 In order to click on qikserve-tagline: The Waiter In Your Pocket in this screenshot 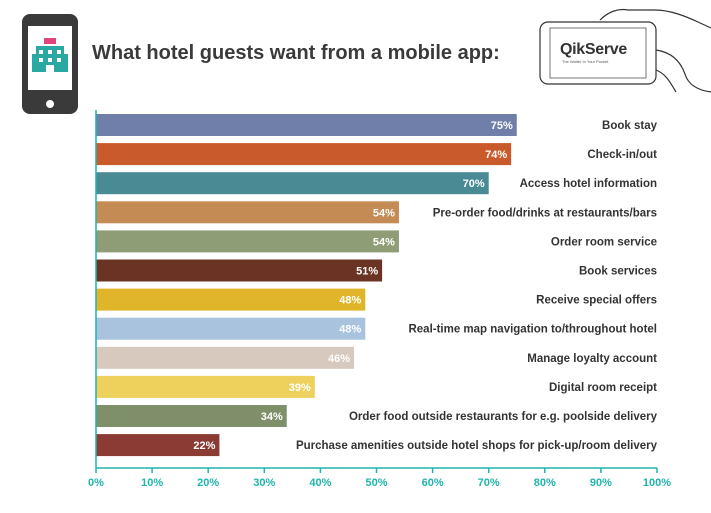, I will do `click(585, 61)`.